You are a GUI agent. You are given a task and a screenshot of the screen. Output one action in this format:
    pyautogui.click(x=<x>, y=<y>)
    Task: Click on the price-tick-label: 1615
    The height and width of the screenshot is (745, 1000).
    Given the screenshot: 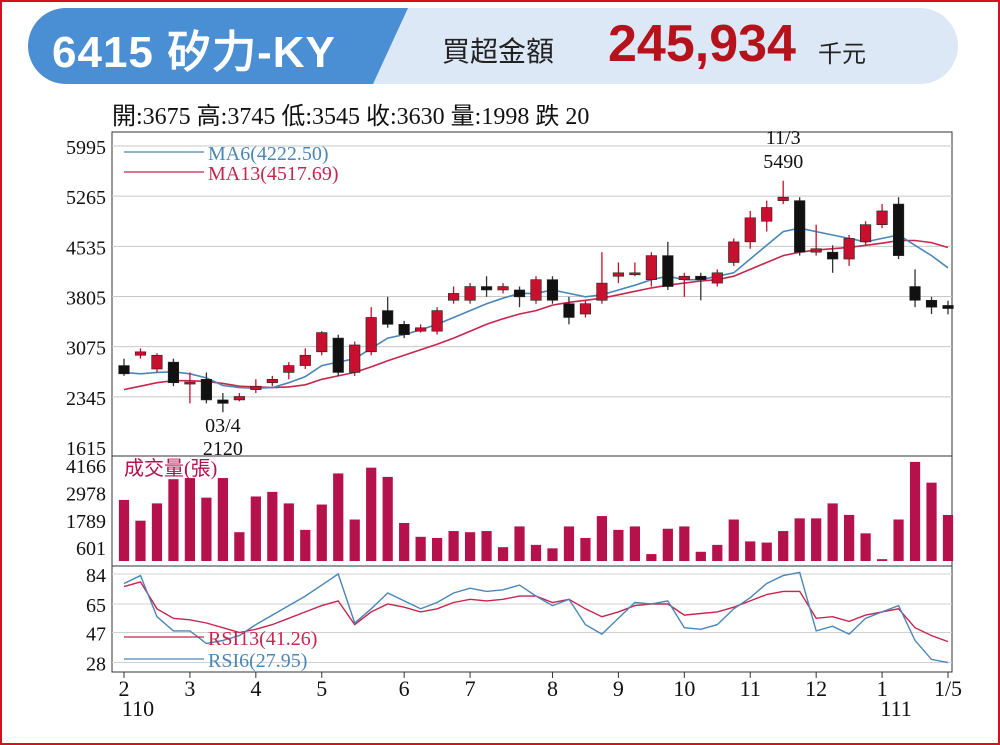 What is the action you would take?
    pyautogui.click(x=86, y=449)
    